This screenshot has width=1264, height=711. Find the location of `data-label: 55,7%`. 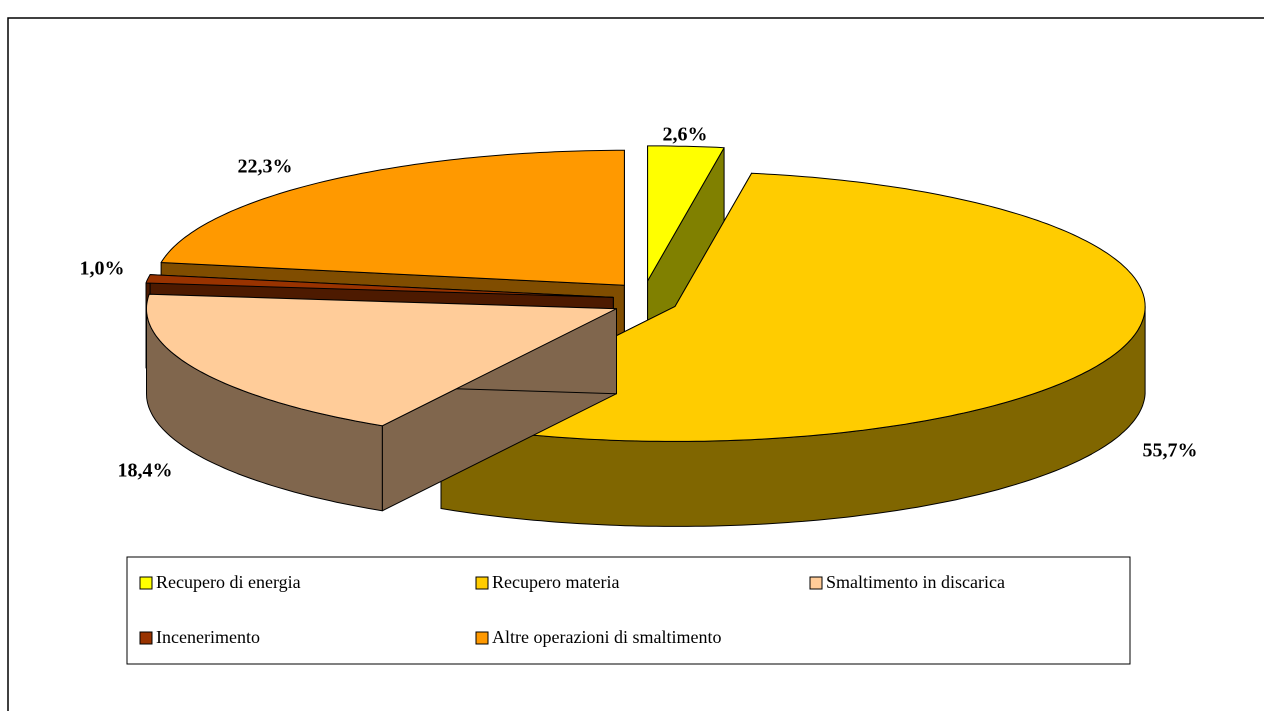

data-label: 55,7% is located at coordinates (1170, 451).